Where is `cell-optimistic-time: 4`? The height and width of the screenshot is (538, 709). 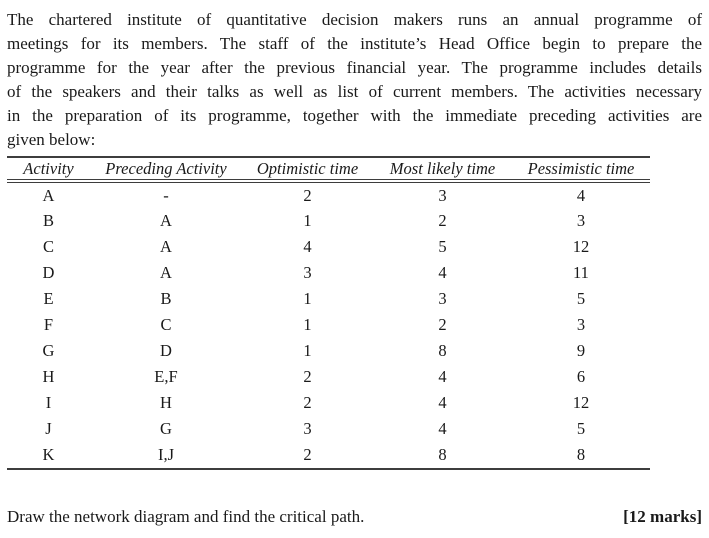 cell-optimistic-time: 4 is located at coordinates (307, 246).